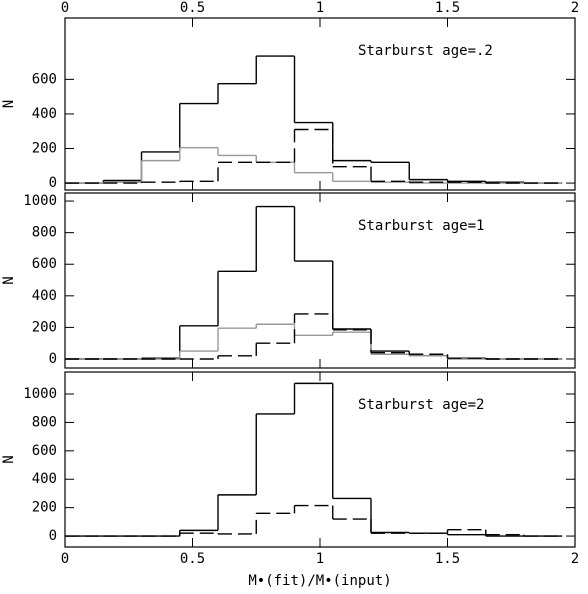 The height and width of the screenshot is (594, 588). I want to click on x-axis-label: M•(fit)/M•(input), so click(319, 581).